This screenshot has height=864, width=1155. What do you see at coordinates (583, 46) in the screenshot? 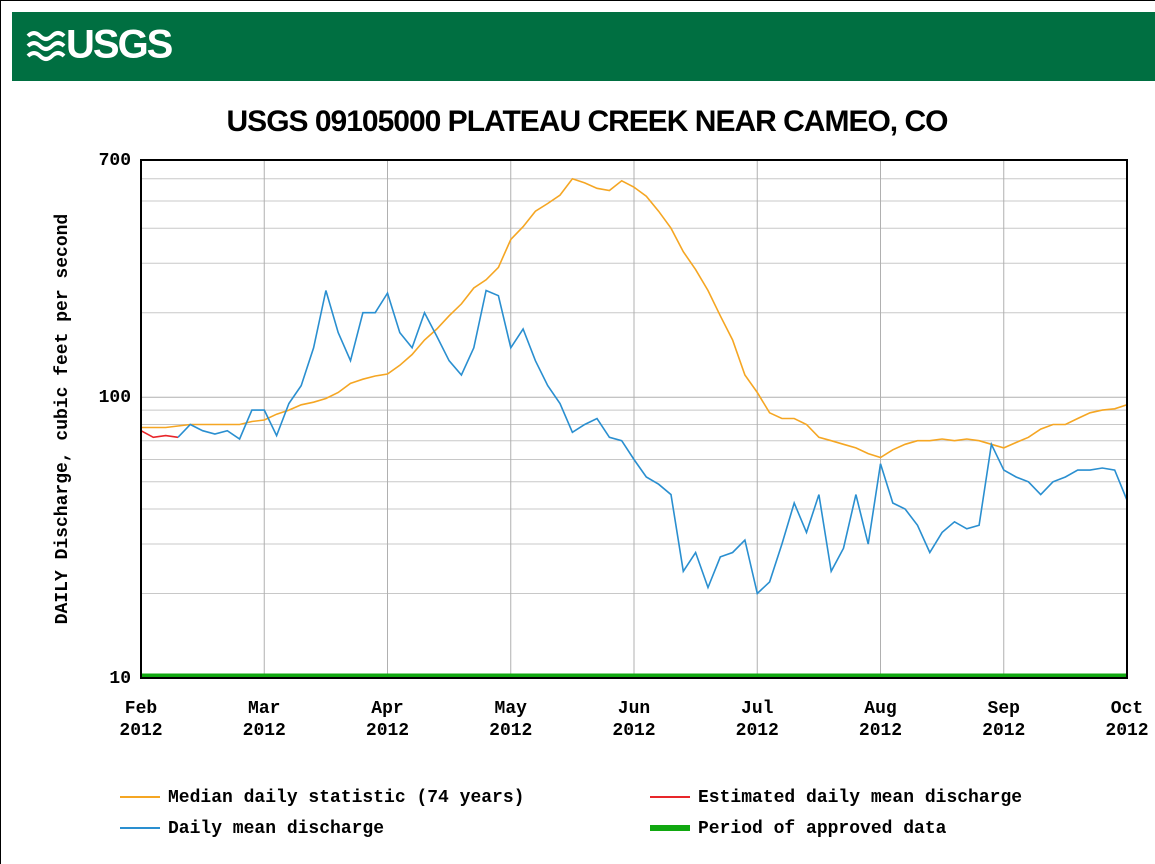
I see `header-bar` at bounding box center [583, 46].